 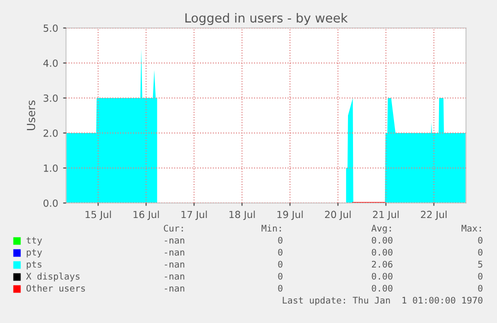 What do you see at coordinates (381, 229) in the screenshot?
I see `text: Avg:` at bounding box center [381, 229].